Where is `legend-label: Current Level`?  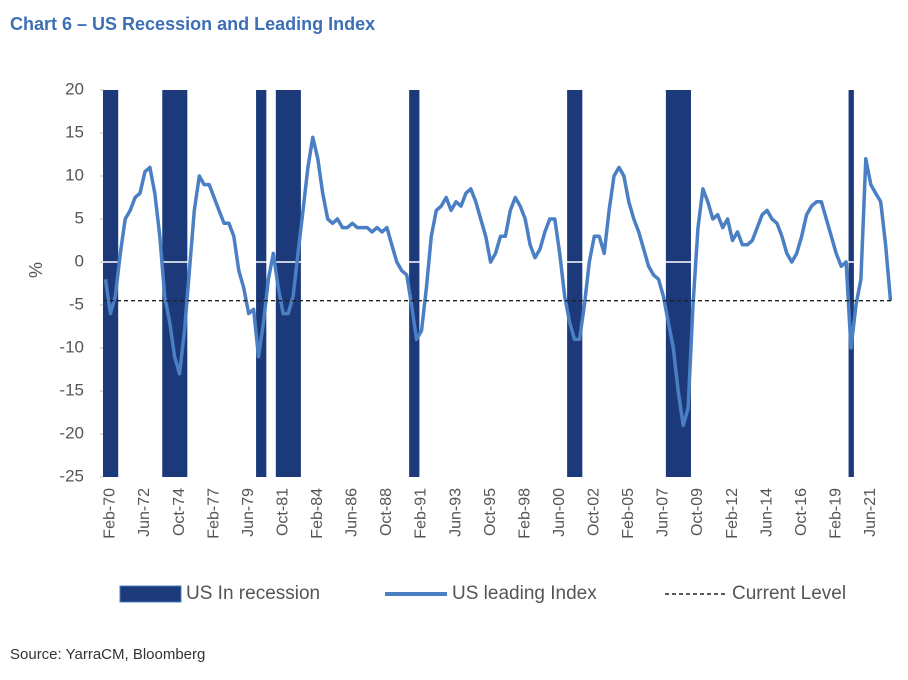 legend-label: Current Level is located at coordinates (789, 593).